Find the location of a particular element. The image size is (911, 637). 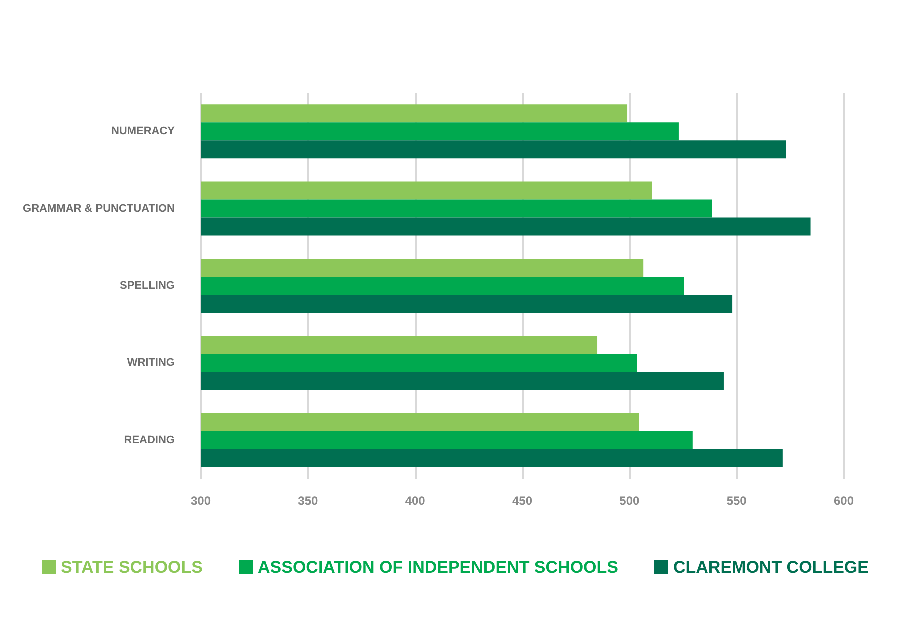

x-tick-label: 300 is located at coordinates (201, 501).